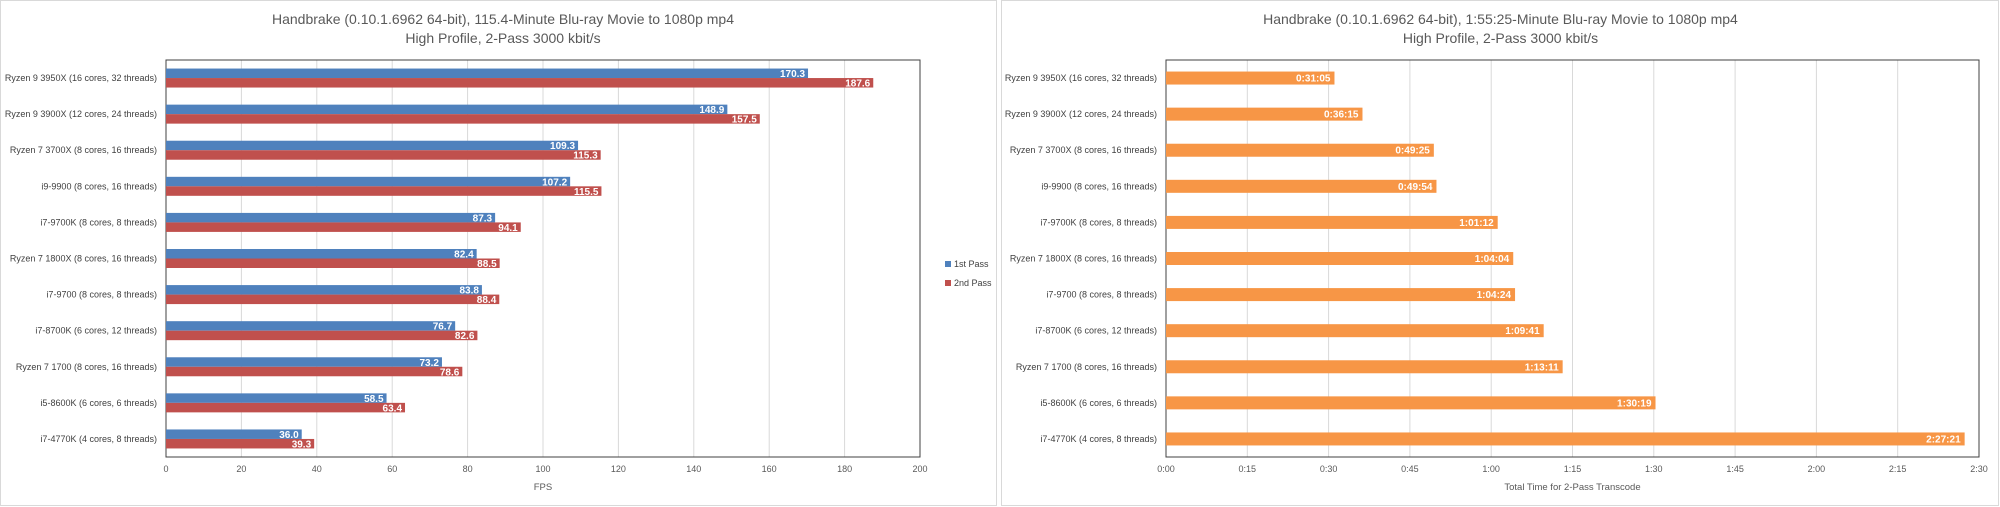  I want to click on x-tick-label: 60, so click(392, 469).